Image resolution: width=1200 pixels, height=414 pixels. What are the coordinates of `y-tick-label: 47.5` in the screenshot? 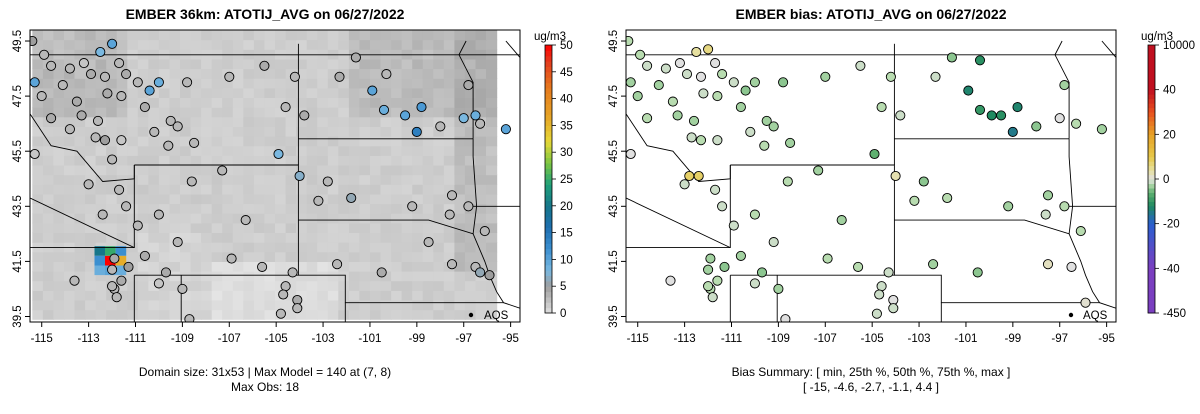 It's located at (18, 96).